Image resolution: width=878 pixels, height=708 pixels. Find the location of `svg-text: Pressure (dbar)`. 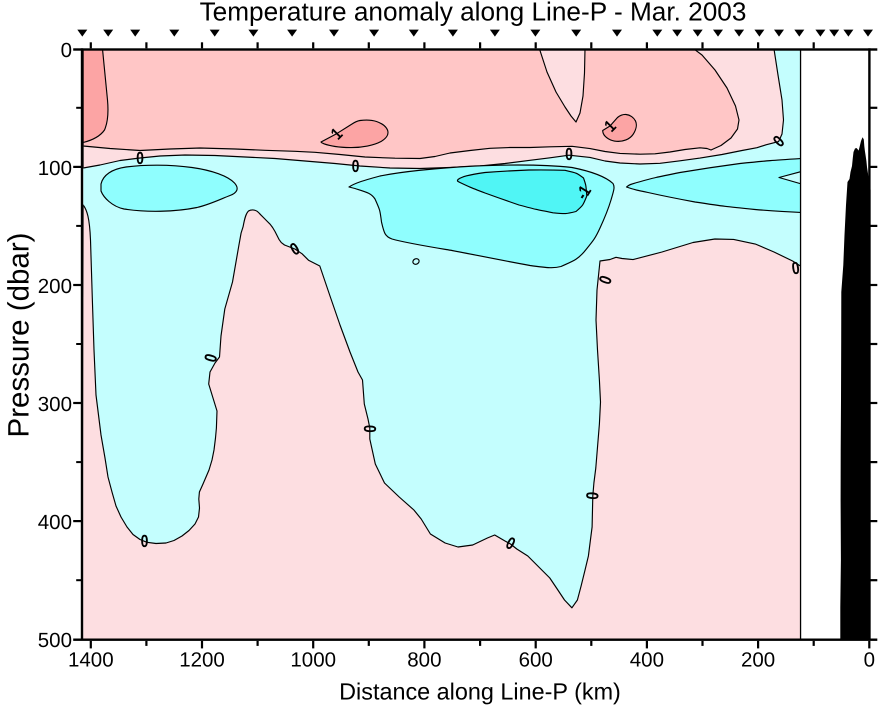

svg-text: Pressure (dbar) is located at coordinates (19, 335).